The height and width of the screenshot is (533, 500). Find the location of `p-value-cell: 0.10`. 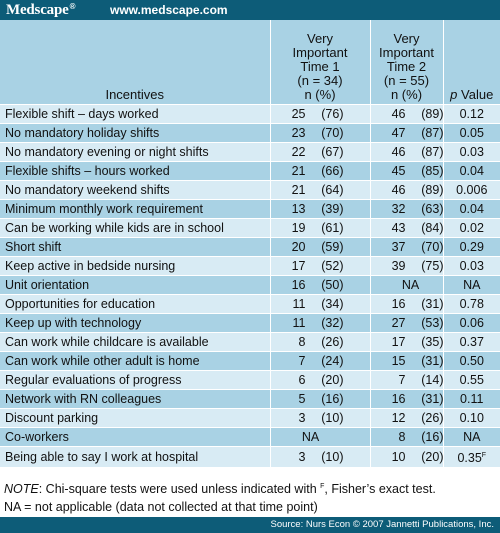

p-value-cell: 0.10 is located at coordinates (471, 418).